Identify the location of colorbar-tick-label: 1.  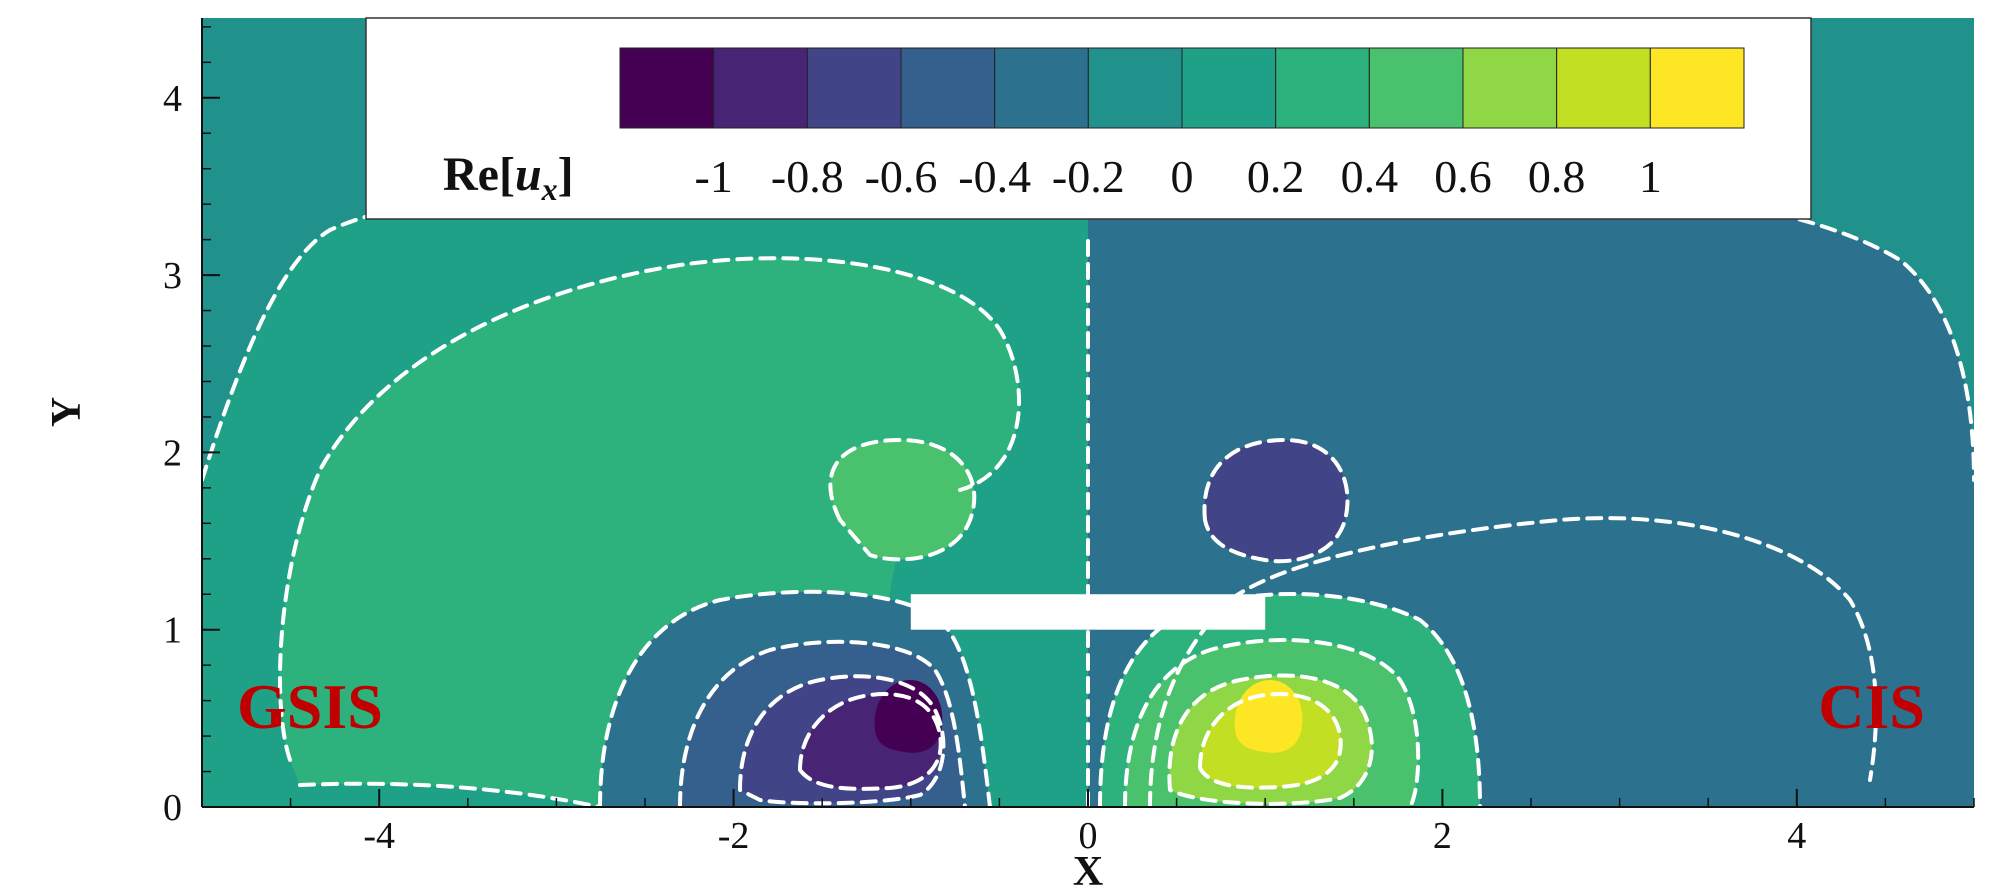
(1650, 176).